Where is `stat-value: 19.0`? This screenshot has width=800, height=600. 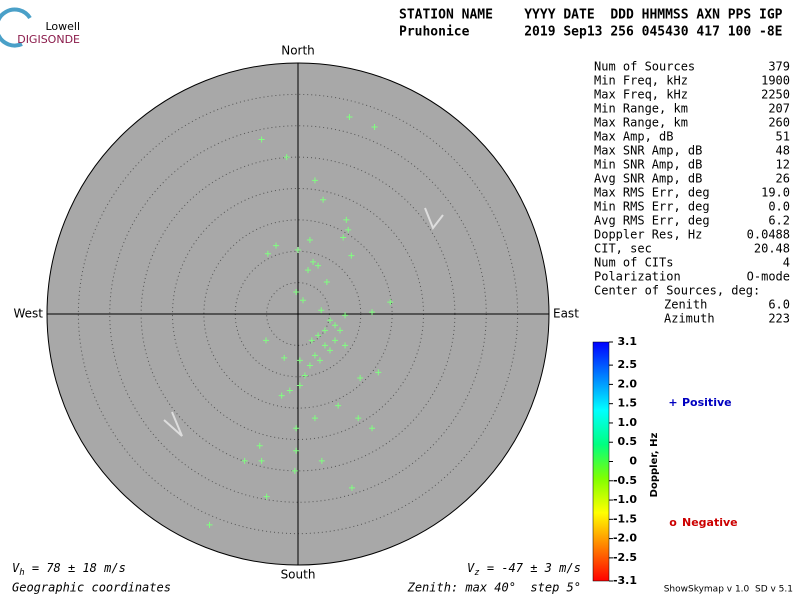
stat-value: 19.0 is located at coordinates (775, 193).